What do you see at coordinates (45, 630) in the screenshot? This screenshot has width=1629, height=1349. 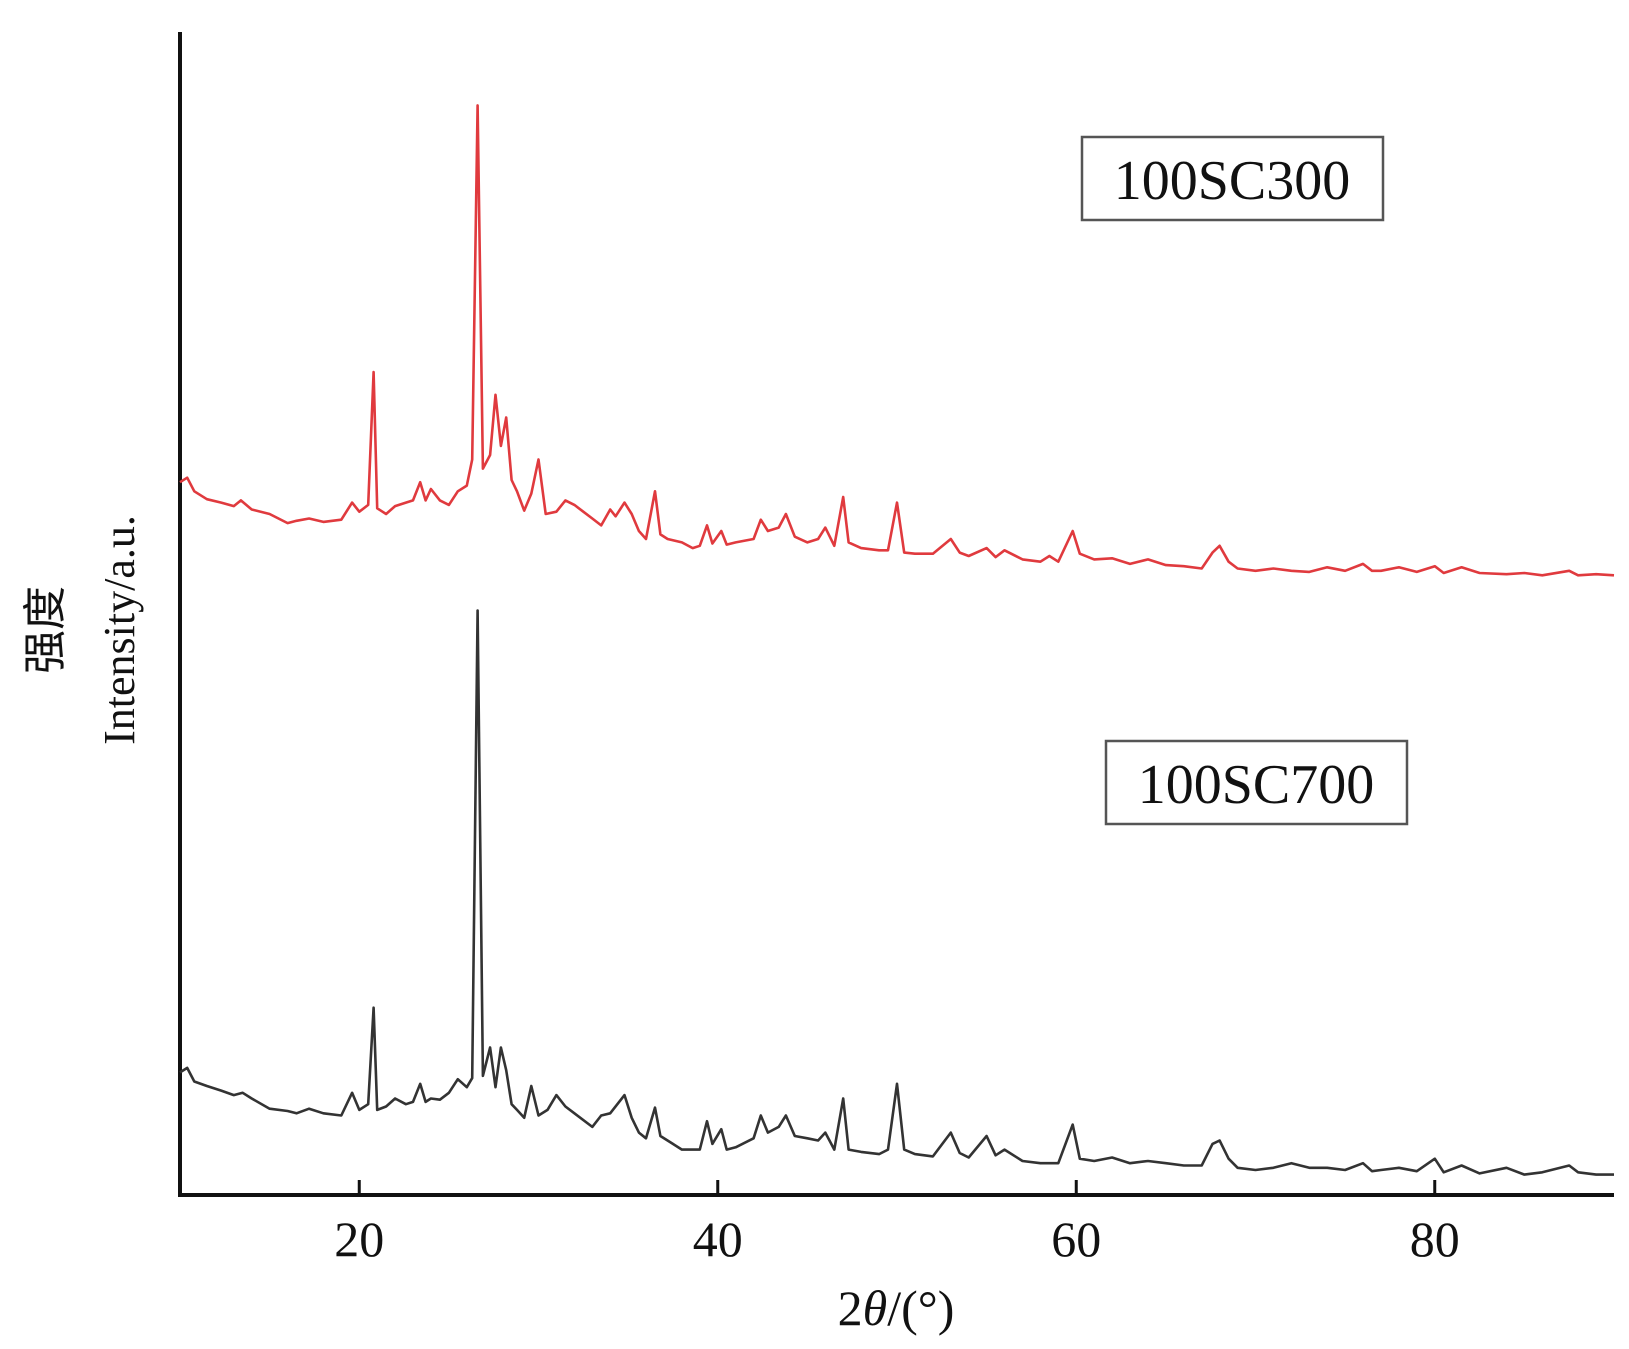 I see `y-axis-title-cn: 强度` at bounding box center [45, 630].